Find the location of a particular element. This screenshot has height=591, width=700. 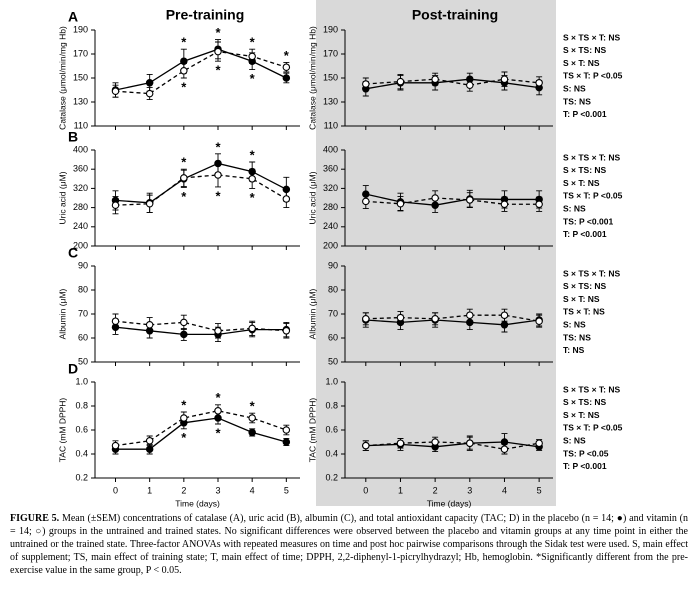

y-tick-label: 280 is located at coordinates (330, 207).